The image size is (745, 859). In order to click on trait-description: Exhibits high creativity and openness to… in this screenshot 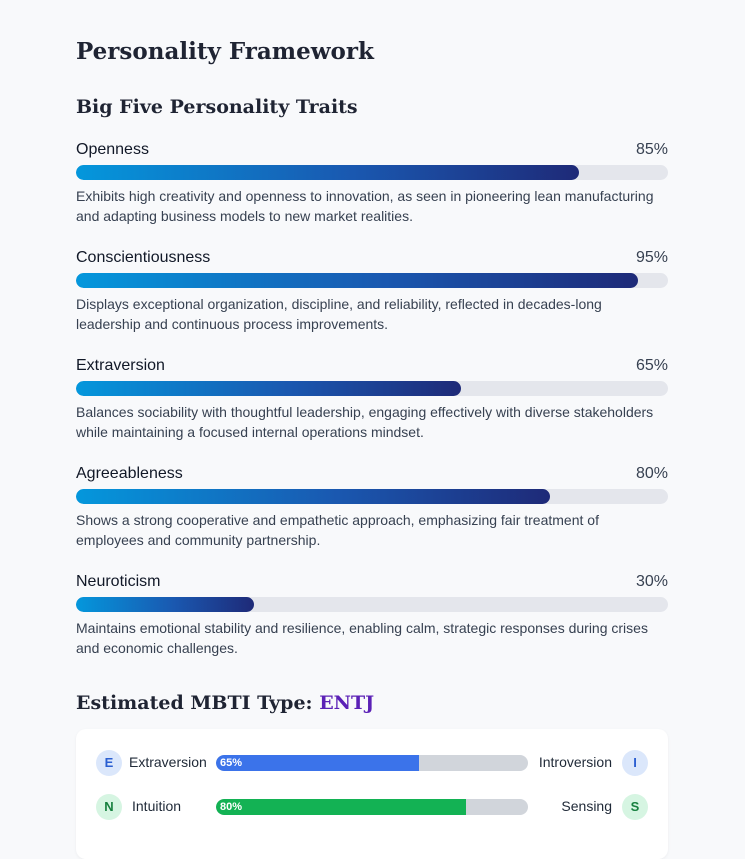, I will do `click(365, 206)`.